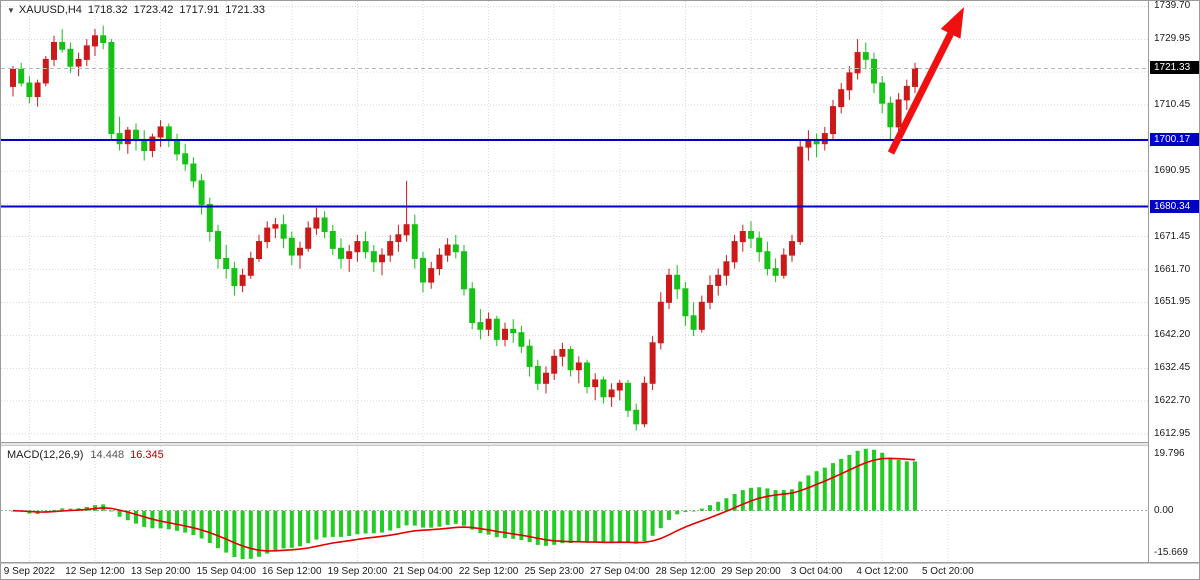  What do you see at coordinates (1174, 139) in the screenshot?
I see `hline-badge-upper: 1700.17` at bounding box center [1174, 139].